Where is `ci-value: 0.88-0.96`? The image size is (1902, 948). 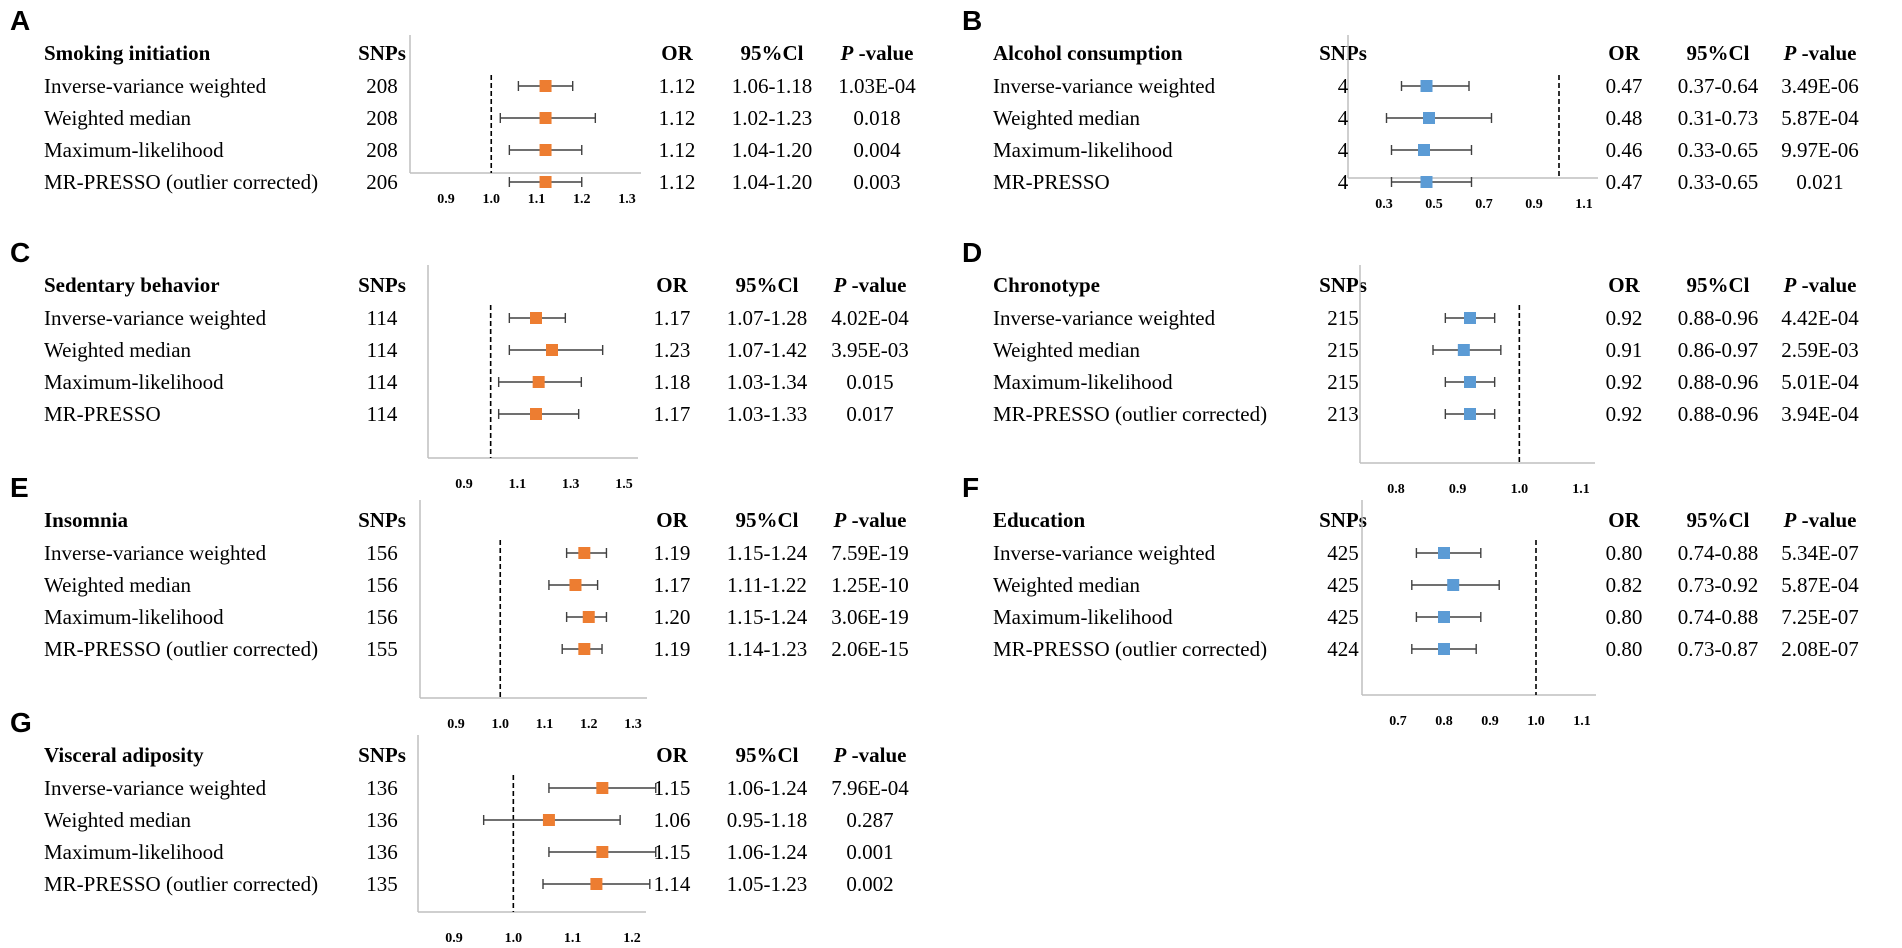
ci-value: 0.88-0.96 is located at coordinates (1718, 318).